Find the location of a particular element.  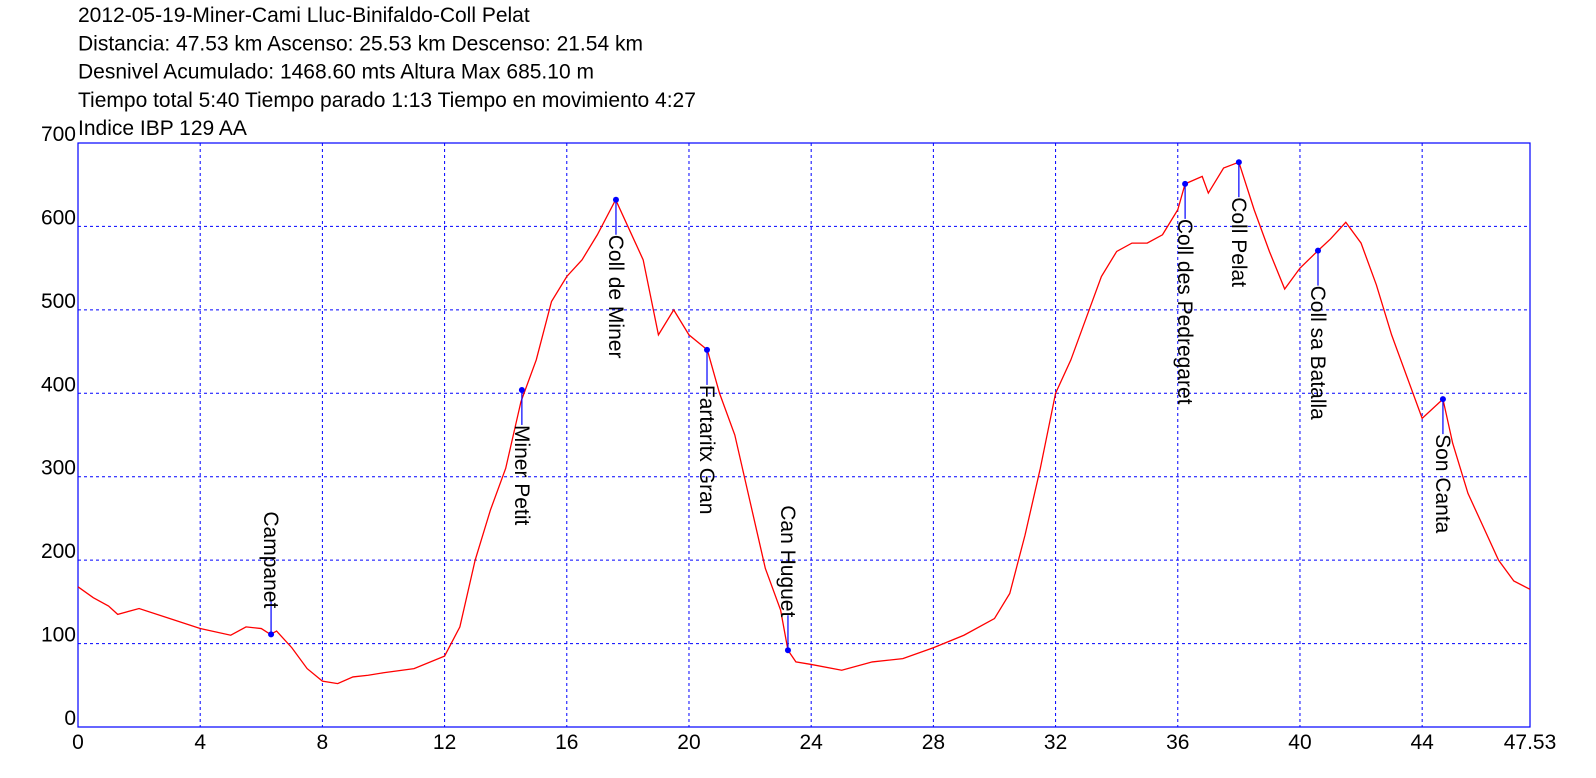

y-tick-label: 600 is located at coordinates (58, 217).